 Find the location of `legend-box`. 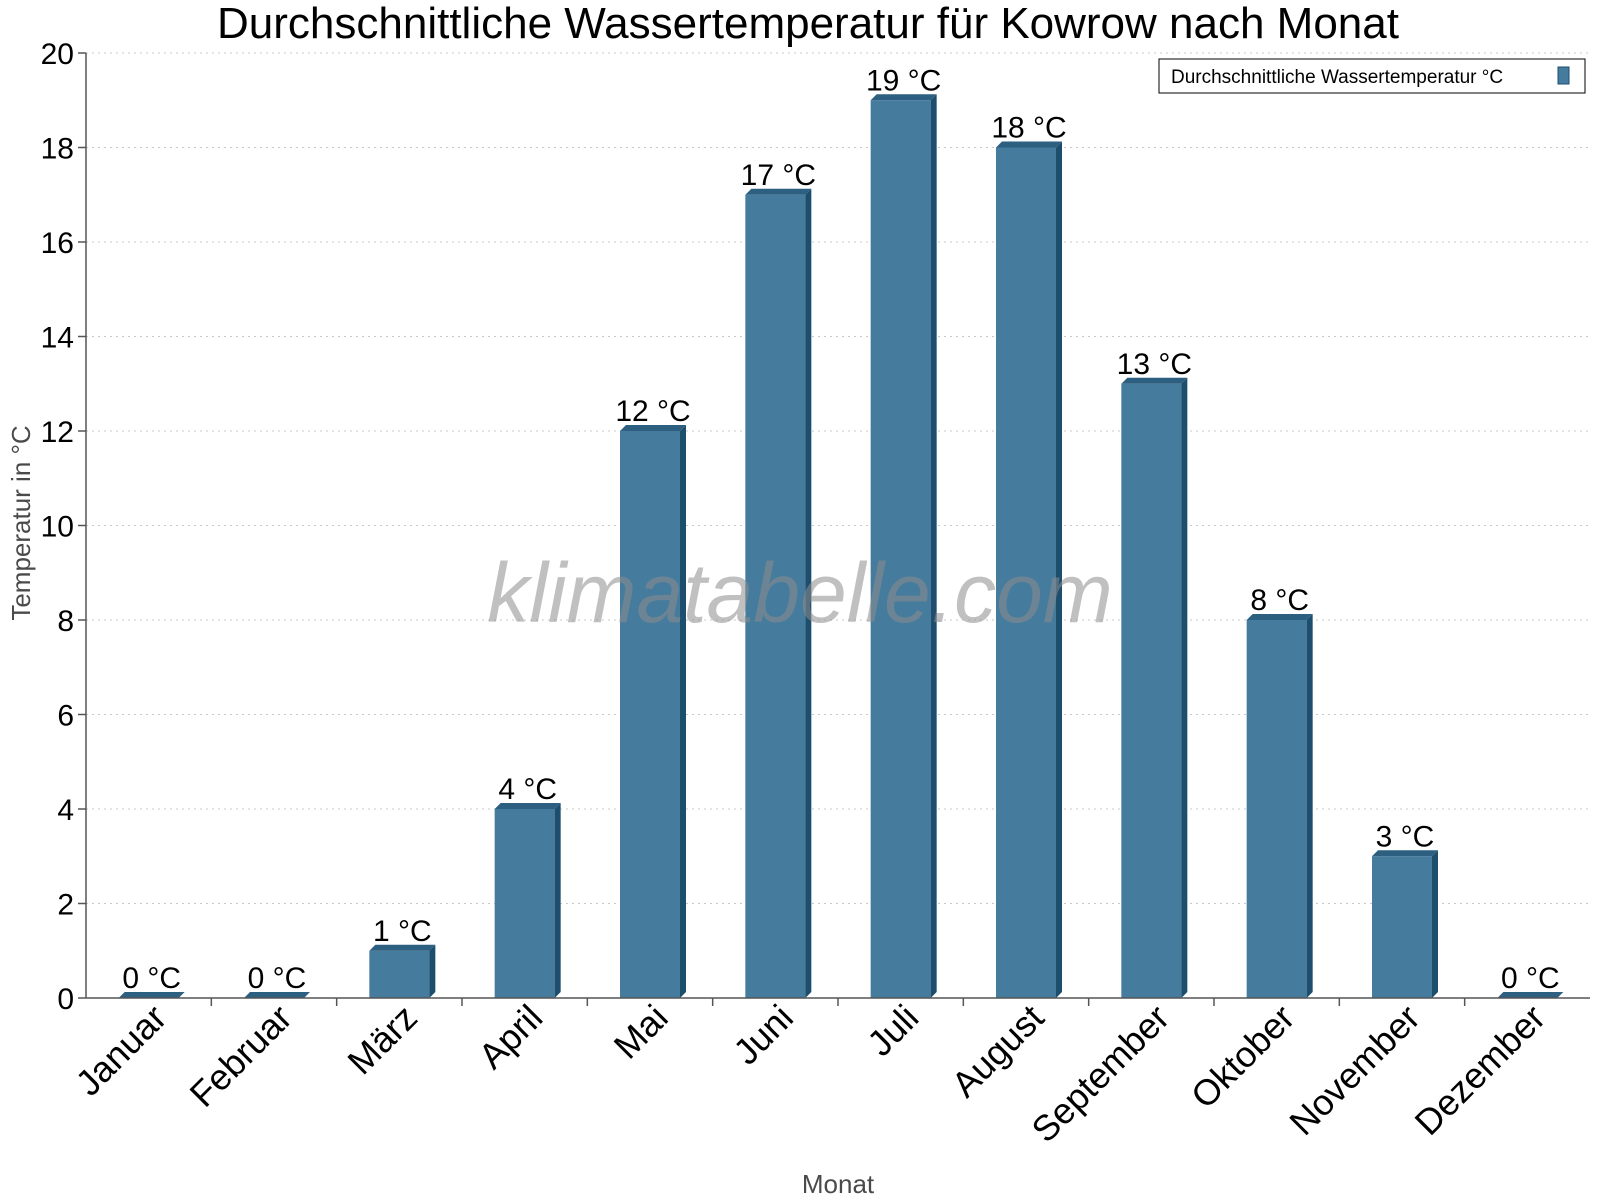

legend-box is located at coordinates (1372, 76).